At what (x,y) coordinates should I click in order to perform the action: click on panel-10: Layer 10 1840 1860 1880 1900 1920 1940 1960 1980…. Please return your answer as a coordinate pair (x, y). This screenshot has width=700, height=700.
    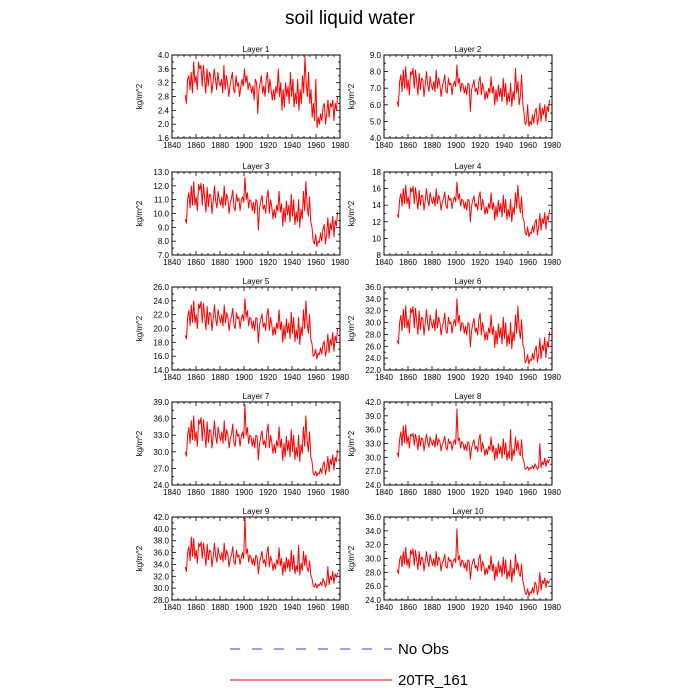
    Looking at the image, I should click on (454, 559).